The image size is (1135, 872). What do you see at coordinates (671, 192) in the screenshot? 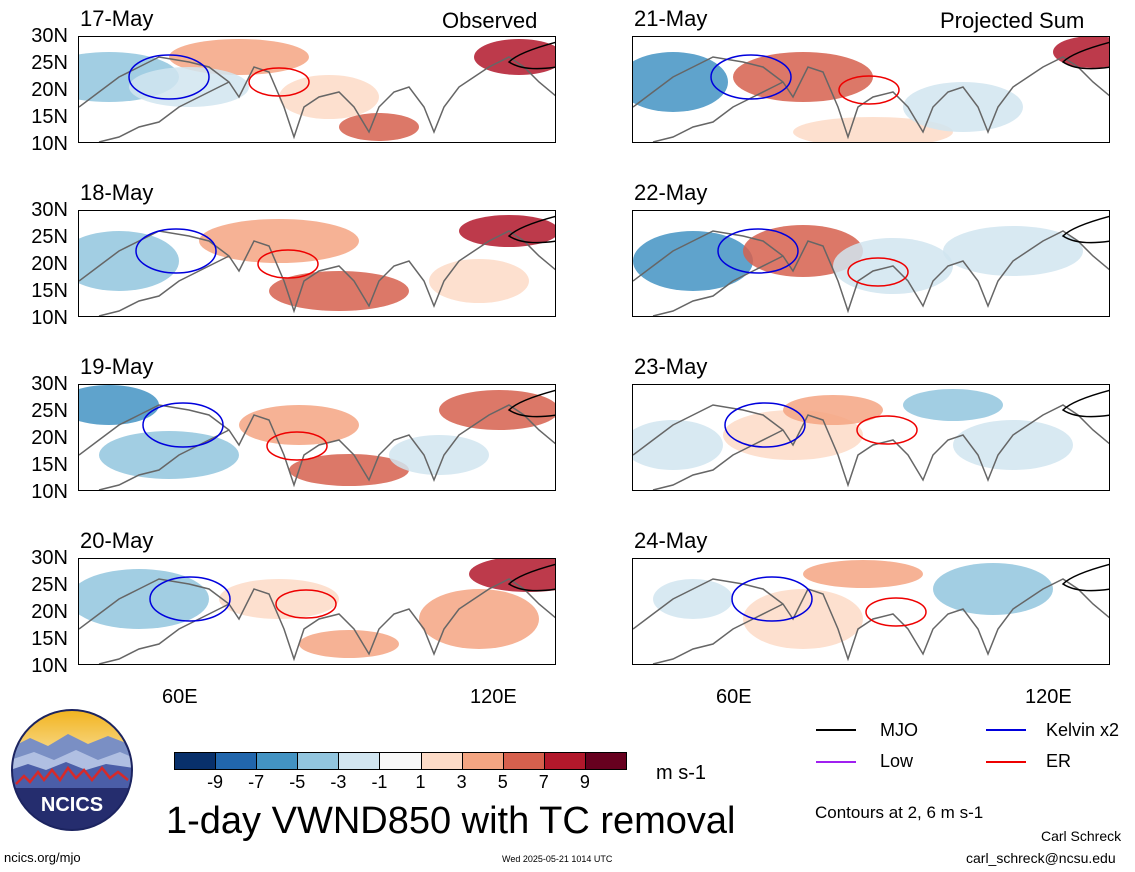
I see `panel-date-22-may: 22-May` at bounding box center [671, 192].